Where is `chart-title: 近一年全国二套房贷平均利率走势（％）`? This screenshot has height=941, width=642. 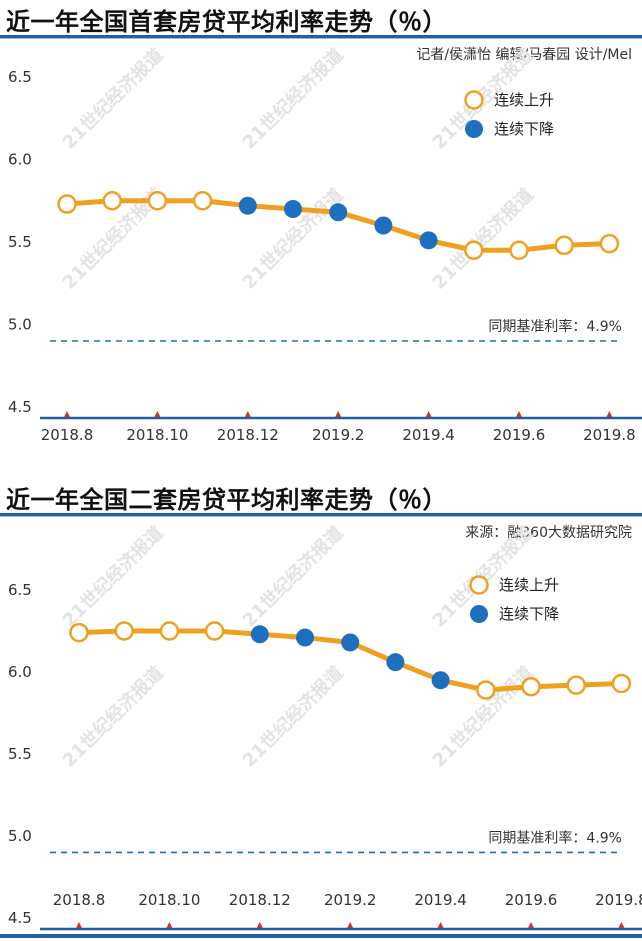 chart-title: 近一年全国二套房贷平均利率走势（％） is located at coordinates (226, 500).